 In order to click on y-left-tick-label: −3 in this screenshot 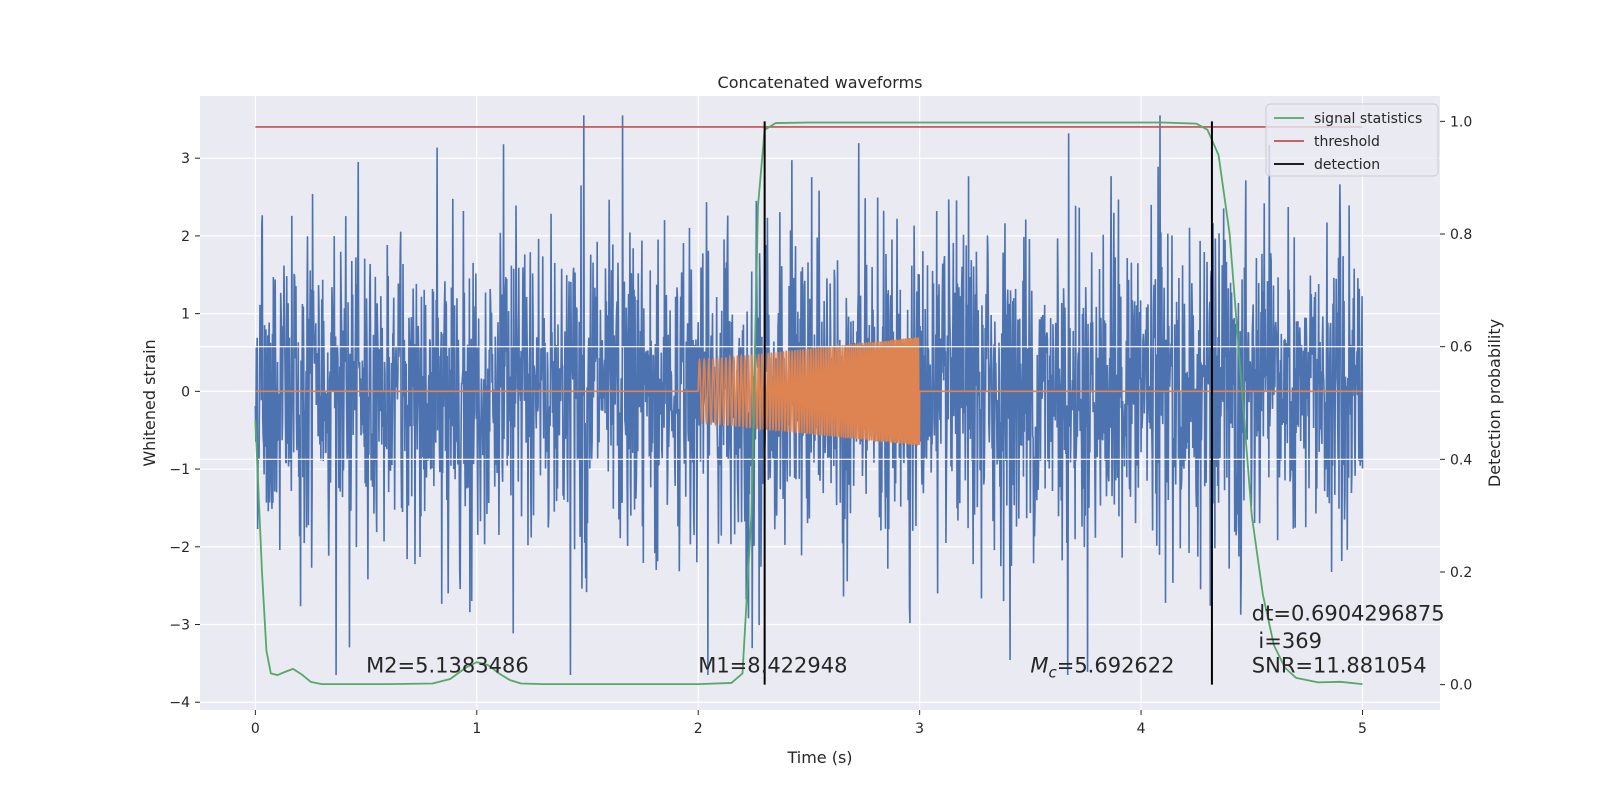, I will do `click(179, 626)`.